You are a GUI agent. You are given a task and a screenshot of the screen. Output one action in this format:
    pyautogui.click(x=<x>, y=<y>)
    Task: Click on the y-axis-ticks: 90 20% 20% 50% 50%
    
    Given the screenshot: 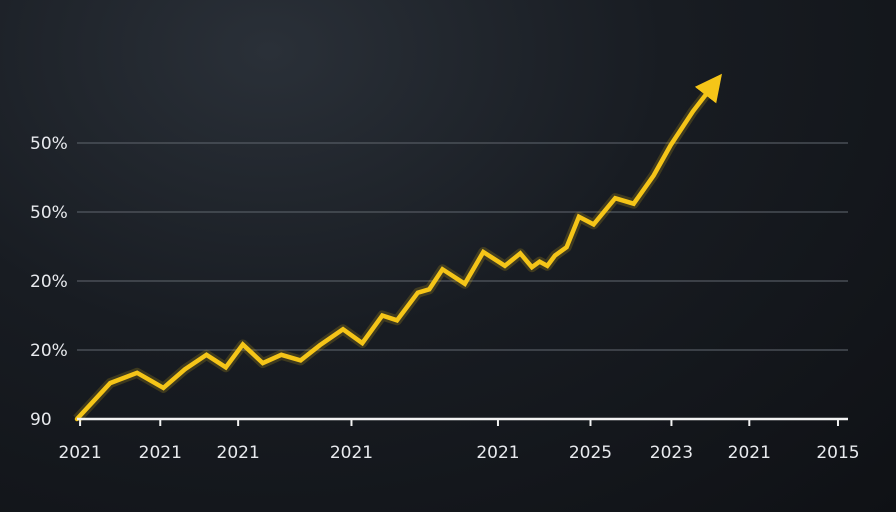 What is the action you would take?
    pyautogui.click(x=49, y=282)
    